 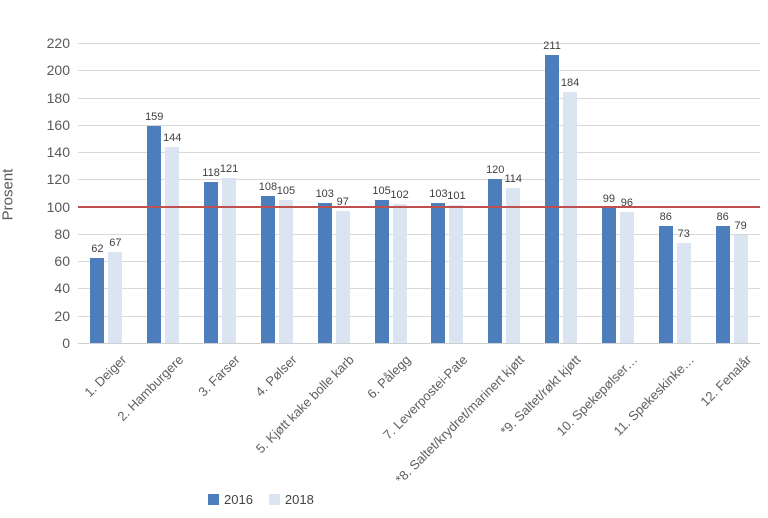 I want to click on y-tick-20: 20, so click(x=62, y=315).